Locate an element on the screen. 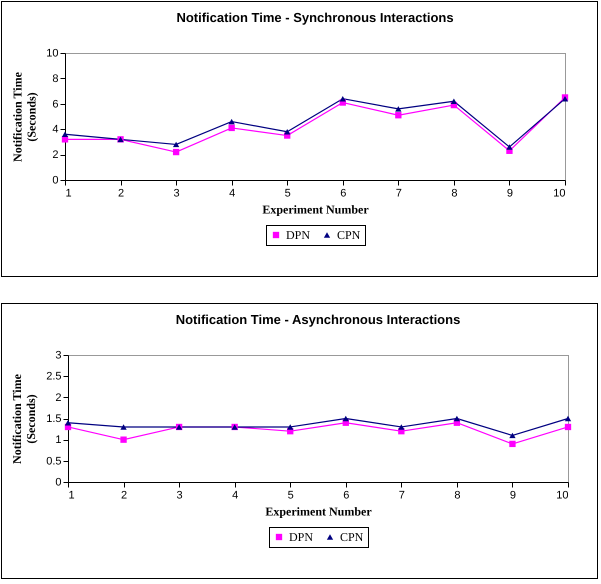 The width and height of the screenshot is (601, 584). y-tick-label: 4 is located at coordinates (55, 130).